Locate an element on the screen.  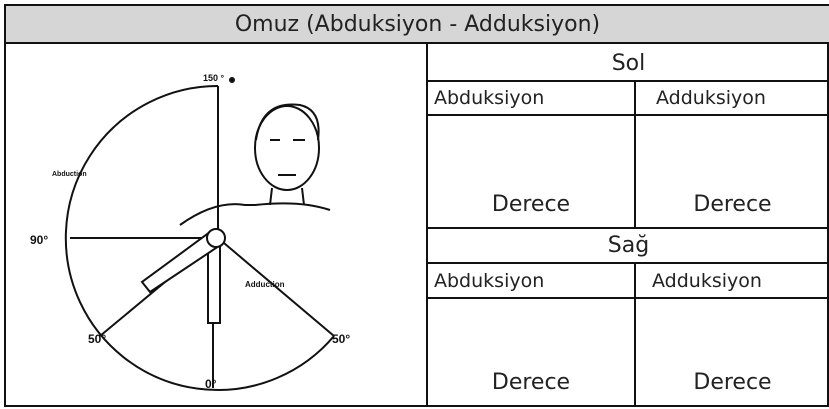
diagram-label: 90° is located at coordinates (39, 240).